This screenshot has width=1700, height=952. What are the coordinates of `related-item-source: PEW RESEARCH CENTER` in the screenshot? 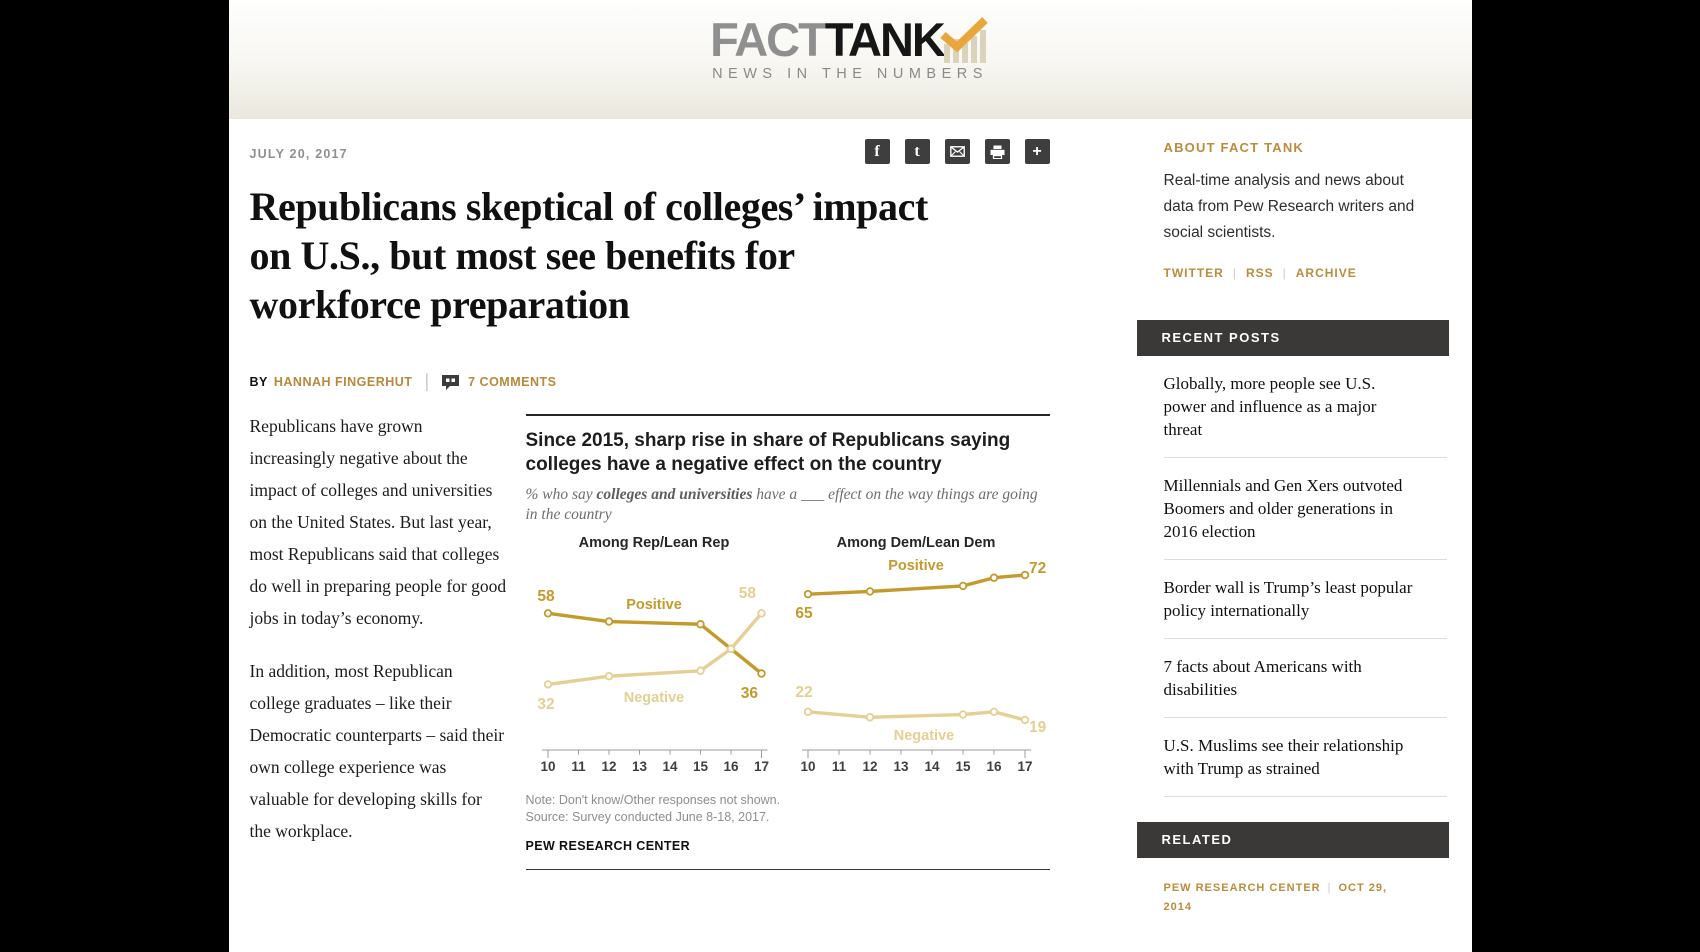 It's located at (1242, 888).